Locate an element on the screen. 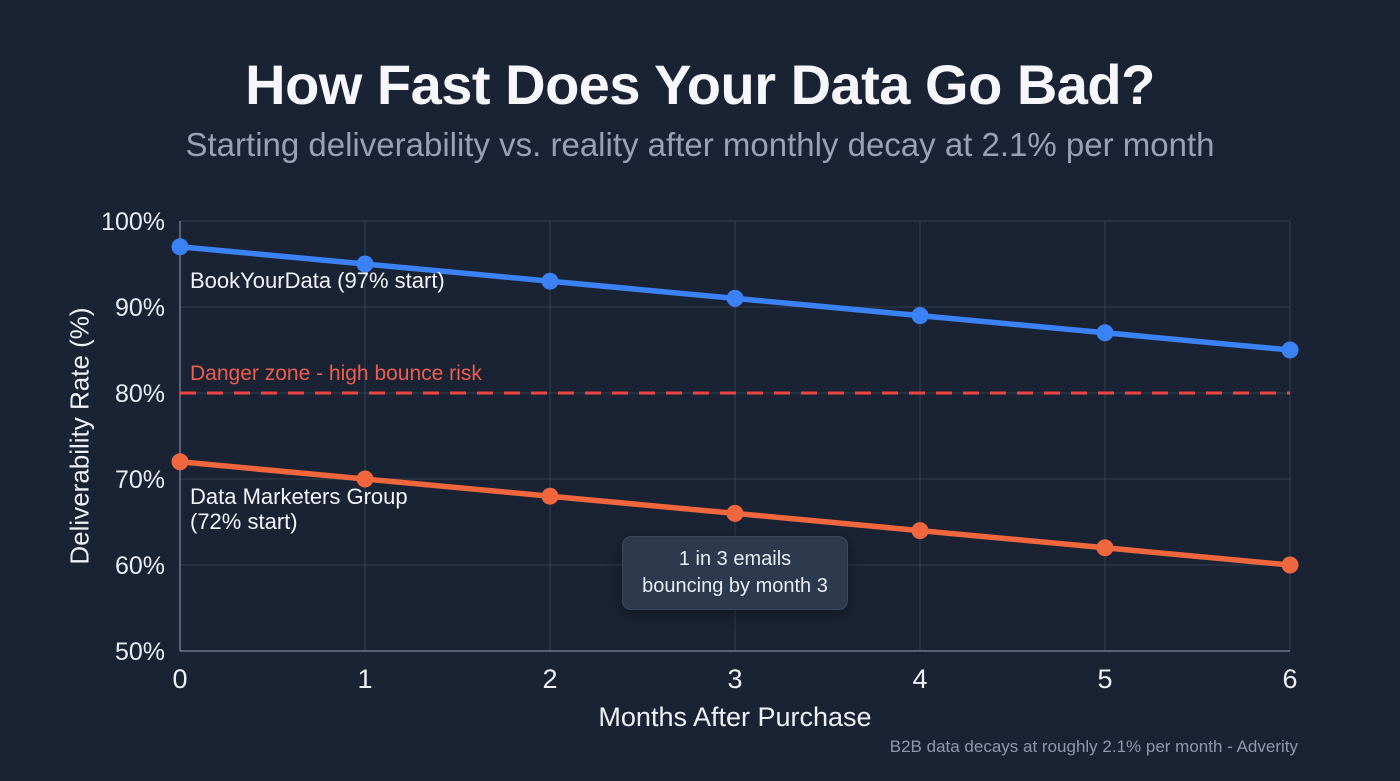 This screenshot has height=781, width=1400. y-tick-label: 90% is located at coordinates (140, 308).